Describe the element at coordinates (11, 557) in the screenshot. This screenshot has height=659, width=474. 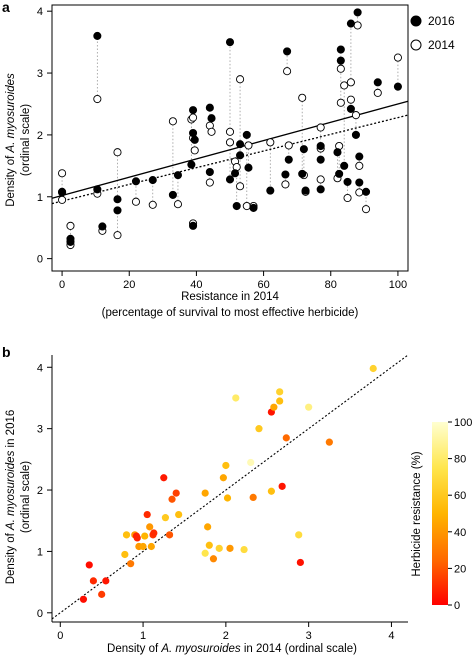
I see `panel-b-y-label-text: Density of` at that location.